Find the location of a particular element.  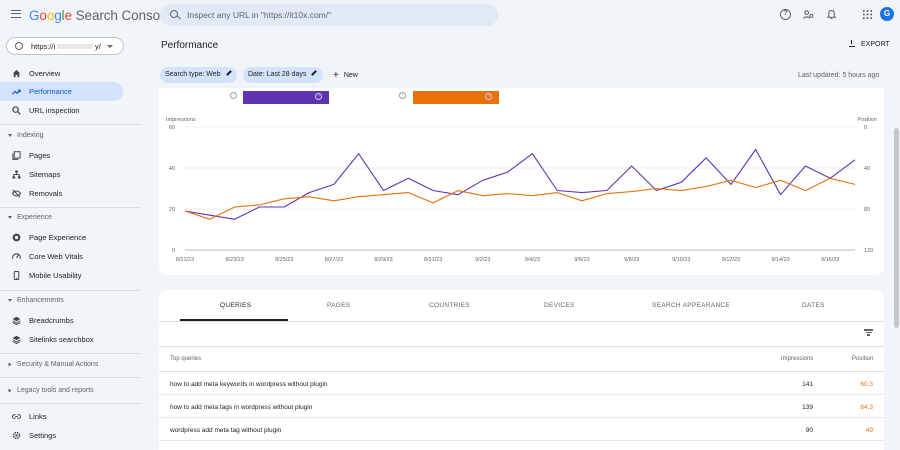

x-tick-label: 9/10/23 is located at coordinates (681, 260).